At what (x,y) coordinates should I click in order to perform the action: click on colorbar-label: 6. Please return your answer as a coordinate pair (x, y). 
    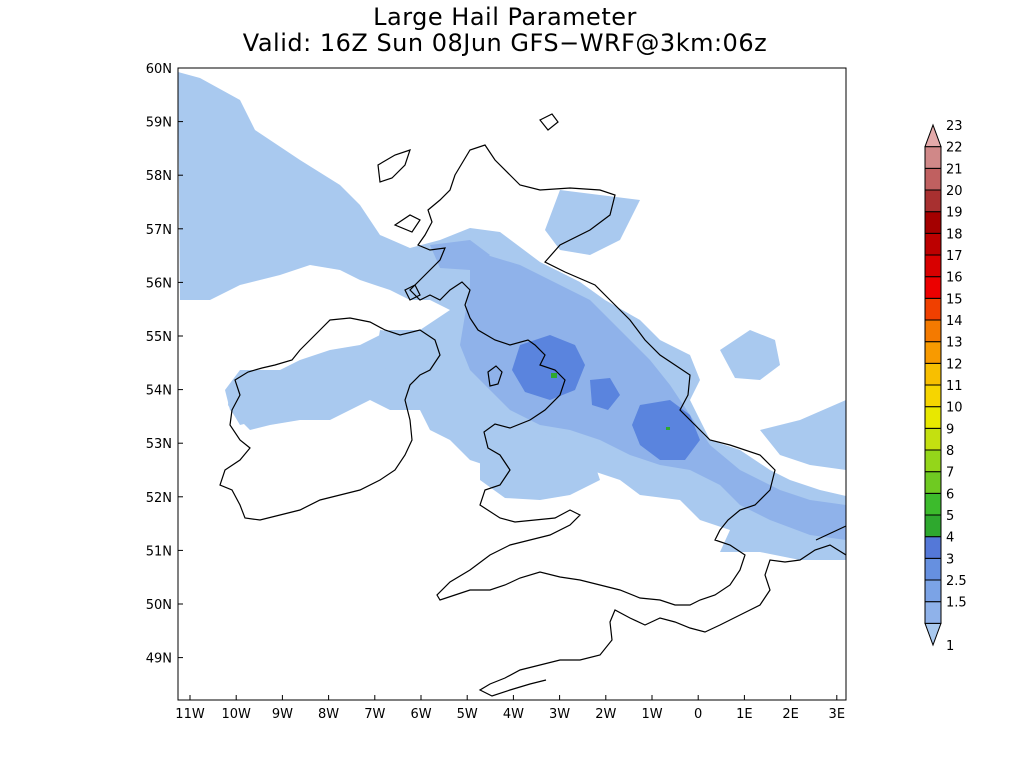
    Looking at the image, I should click on (950, 494).